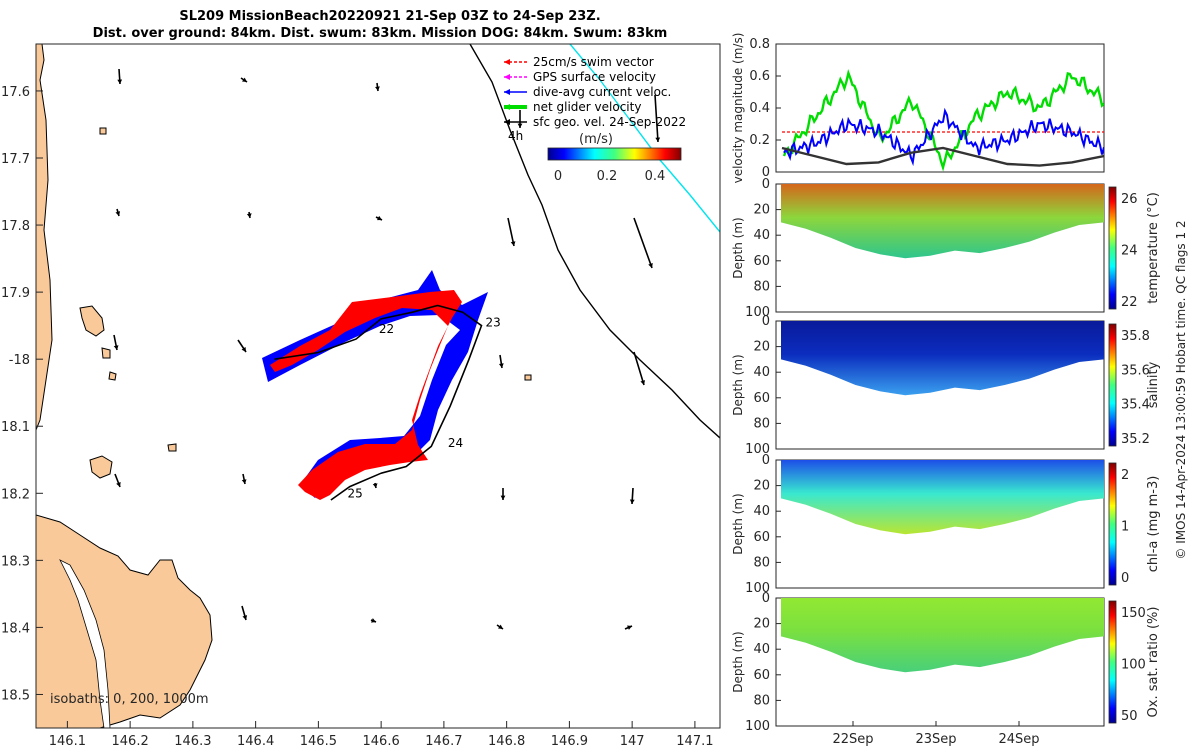 The height and width of the screenshot is (750, 1200). What do you see at coordinates (1135, 336) in the screenshot?
I see `colorbar-tick-label: 35.8` at bounding box center [1135, 336].